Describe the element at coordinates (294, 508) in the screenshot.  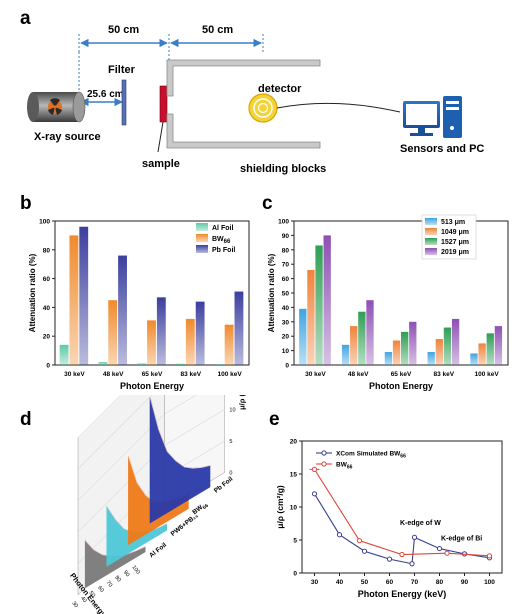
I see `y-tick-label: 10` at that location.